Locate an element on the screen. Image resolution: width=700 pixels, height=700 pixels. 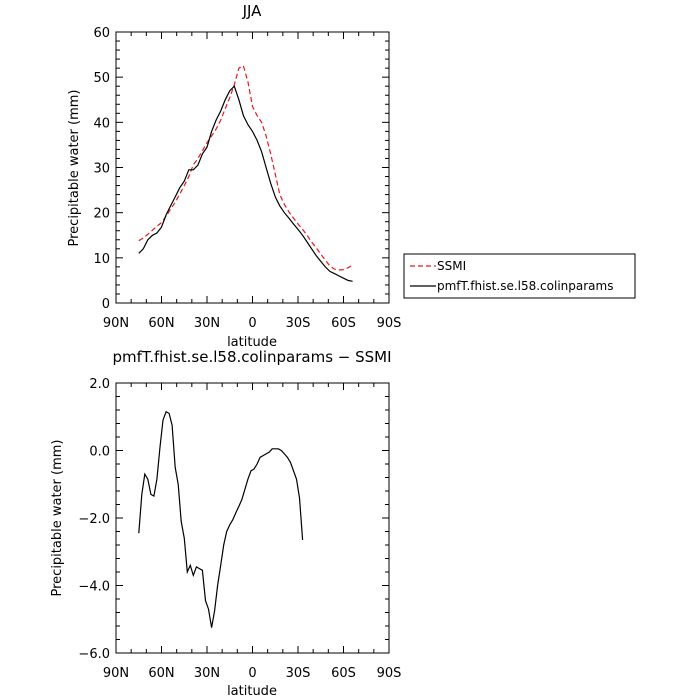
bottom-x-tick-label: 90S is located at coordinates (389, 673).